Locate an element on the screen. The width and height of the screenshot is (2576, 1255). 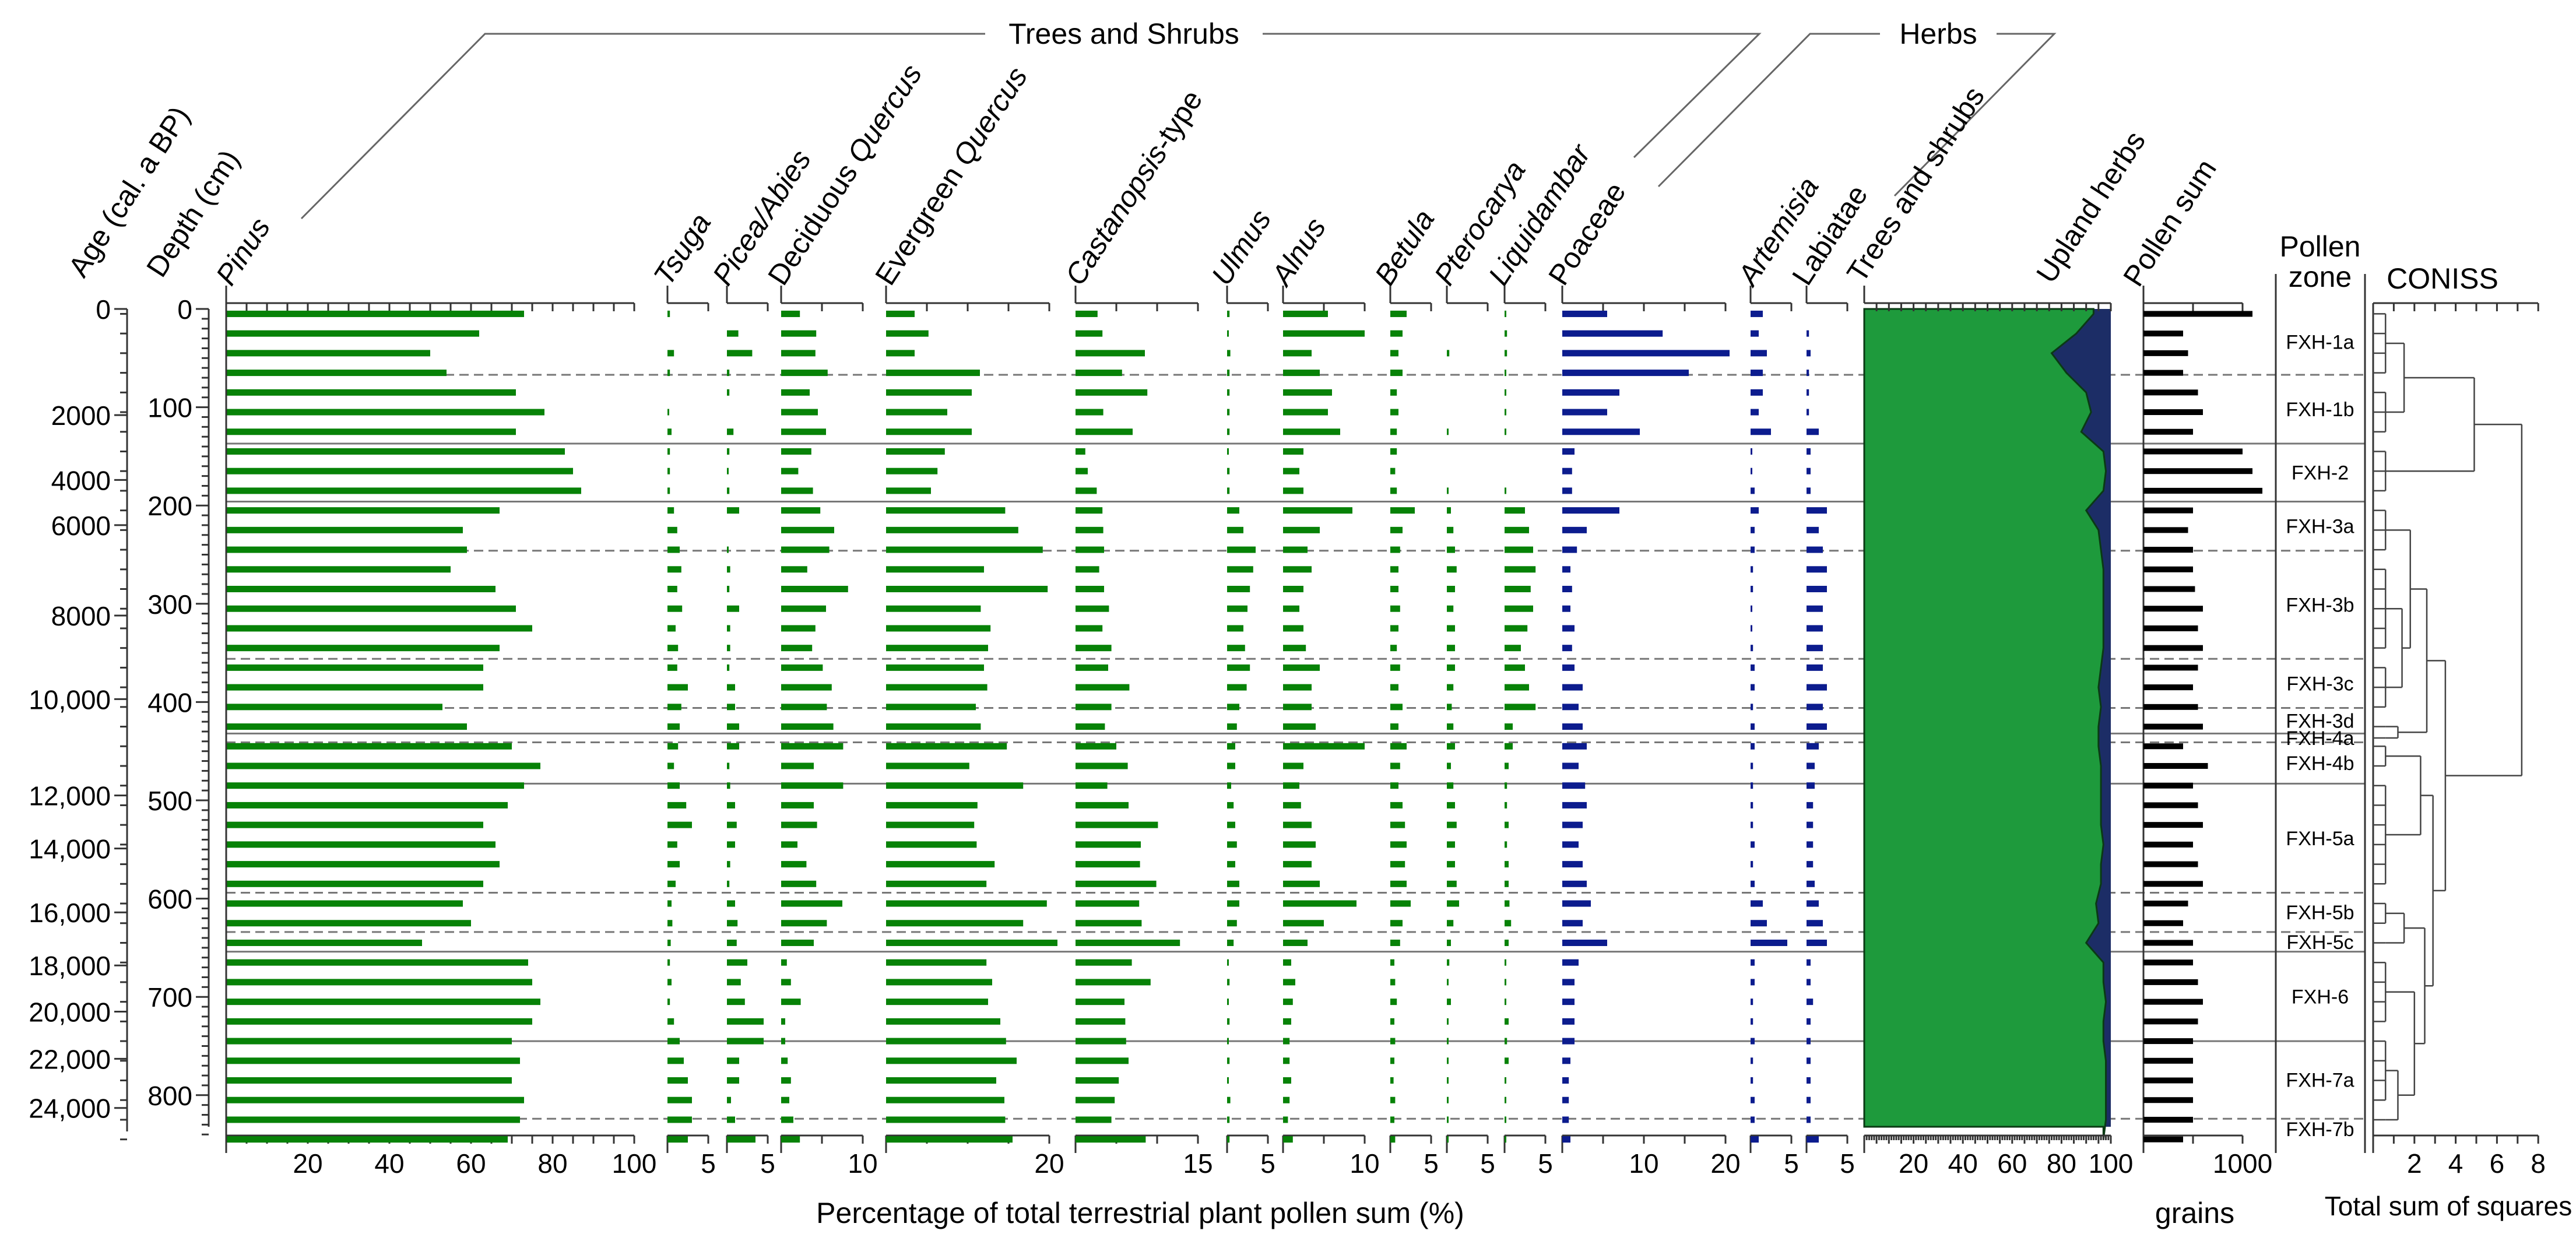
coniss-tick-label: 4 is located at coordinates (2455, 1163).